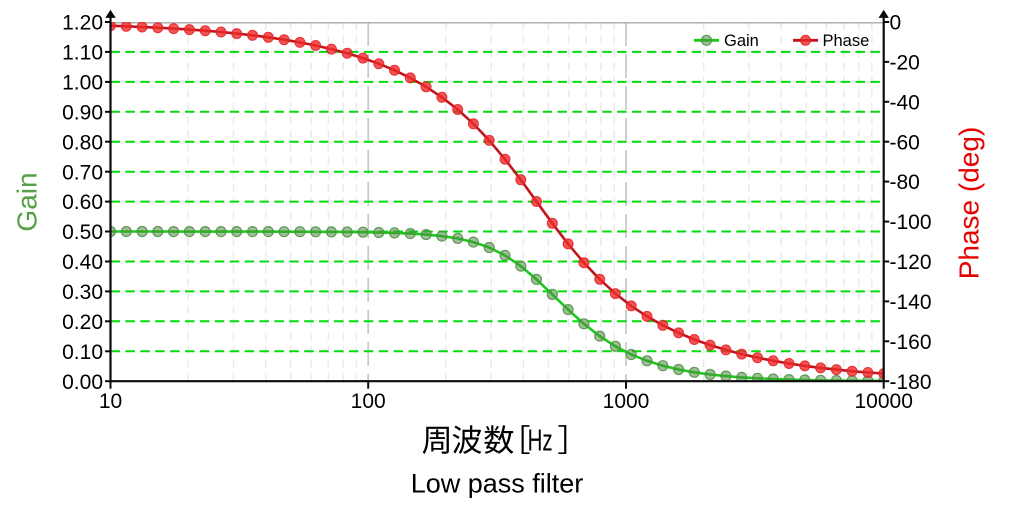 The image size is (1009, 513). I want to click on svg-text: 0, so click(896, 23).